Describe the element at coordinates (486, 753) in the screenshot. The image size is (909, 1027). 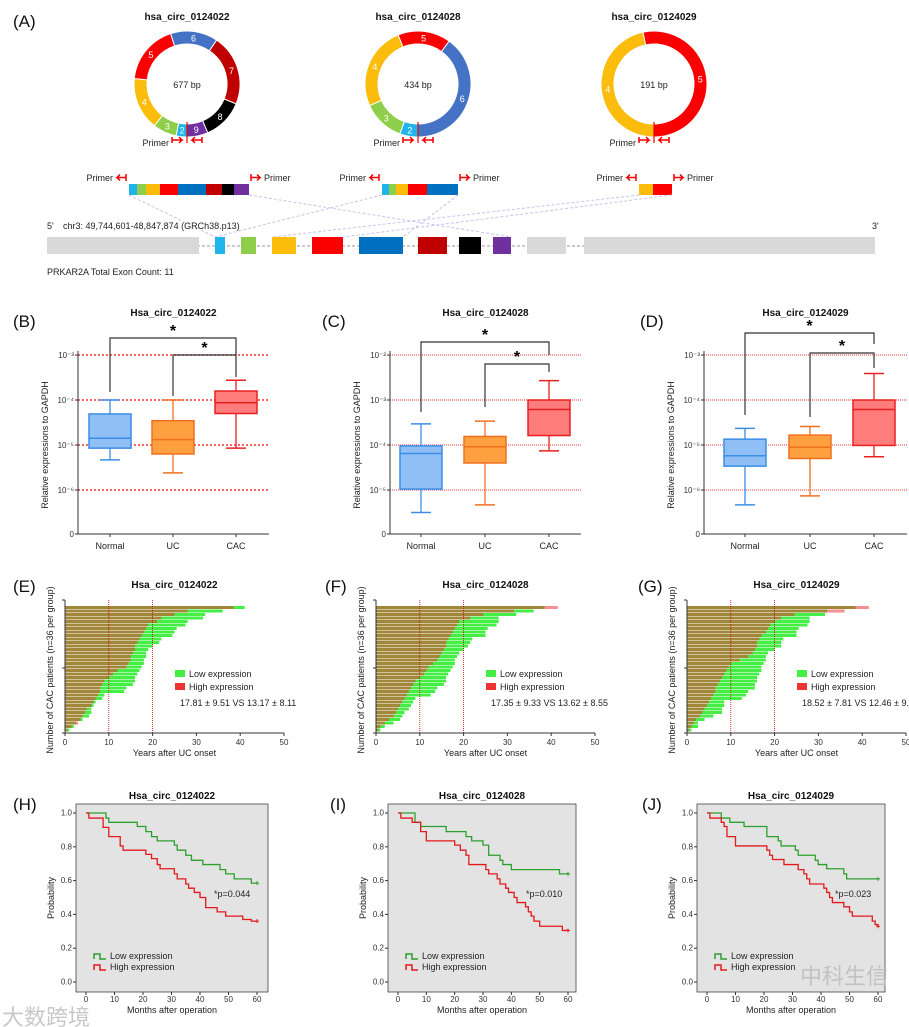
I see `x-axis-label: Years after UC onset` at that location.